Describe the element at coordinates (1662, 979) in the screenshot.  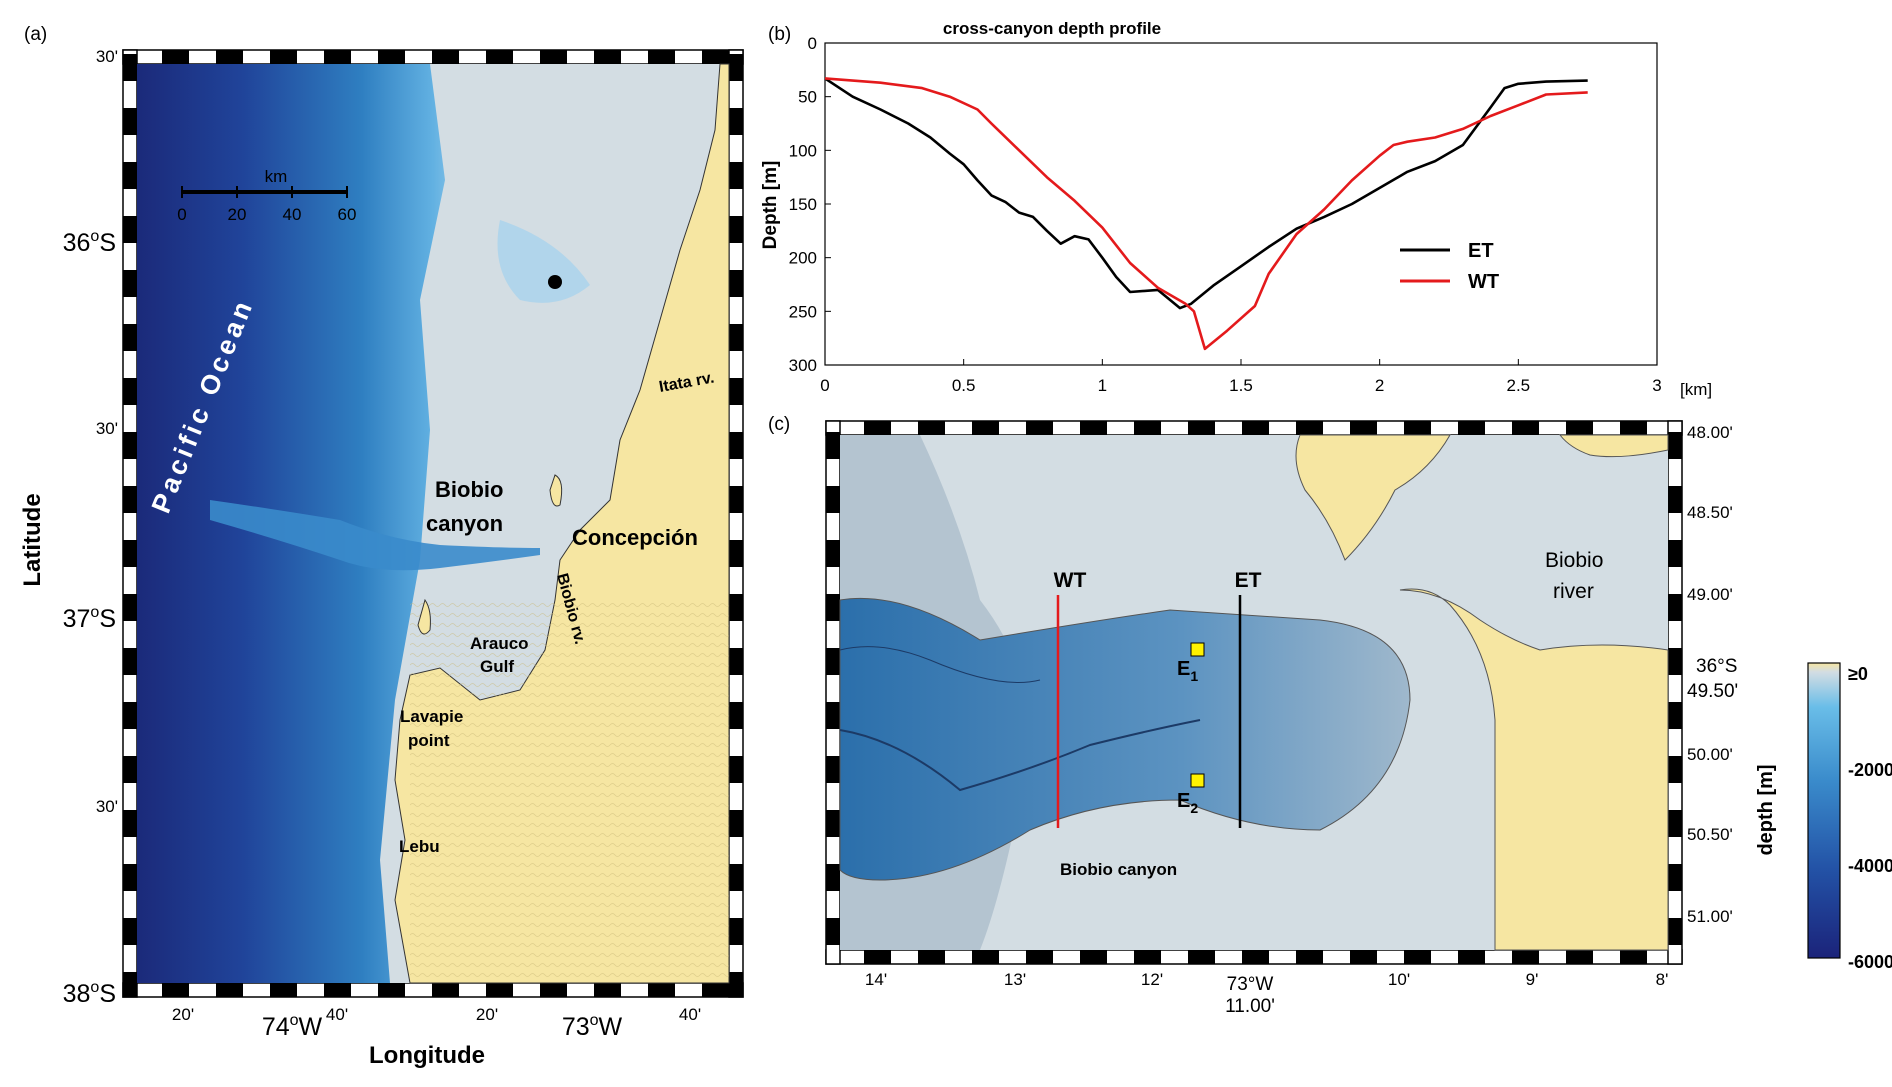
I see `lon-tick-c: 8'` at that location.